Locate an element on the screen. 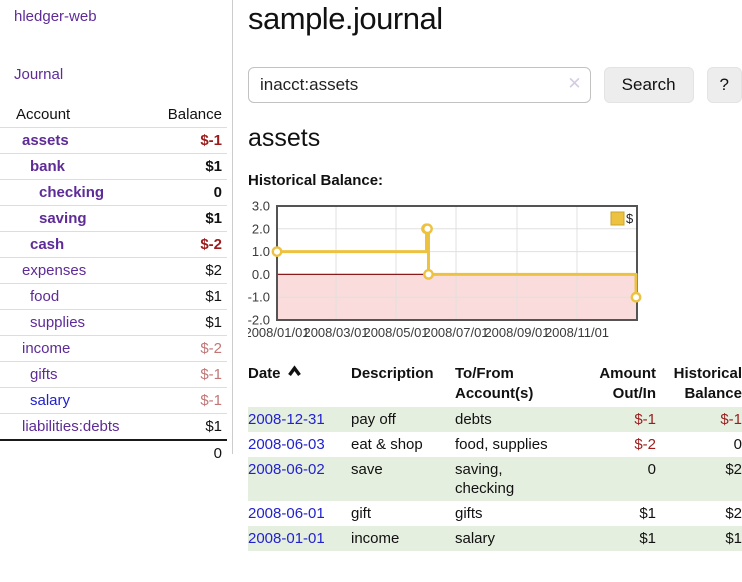 The image size is (742, 582). search-button: Search is located at coordinates (648, 85).